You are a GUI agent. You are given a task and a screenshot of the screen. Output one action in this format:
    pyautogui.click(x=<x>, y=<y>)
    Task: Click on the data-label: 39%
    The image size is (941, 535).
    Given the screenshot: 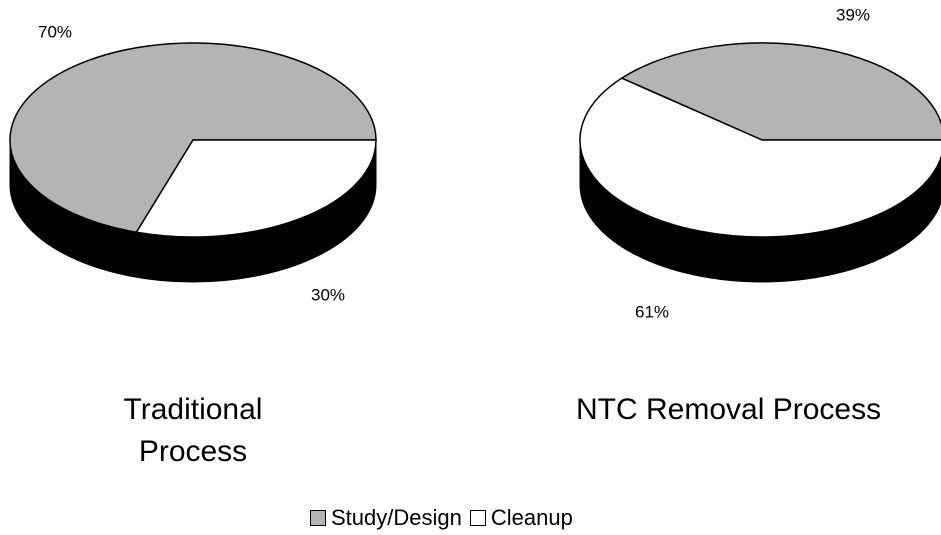 What is the action you would take?
    pyautogui.click(x=853, y=14)
    